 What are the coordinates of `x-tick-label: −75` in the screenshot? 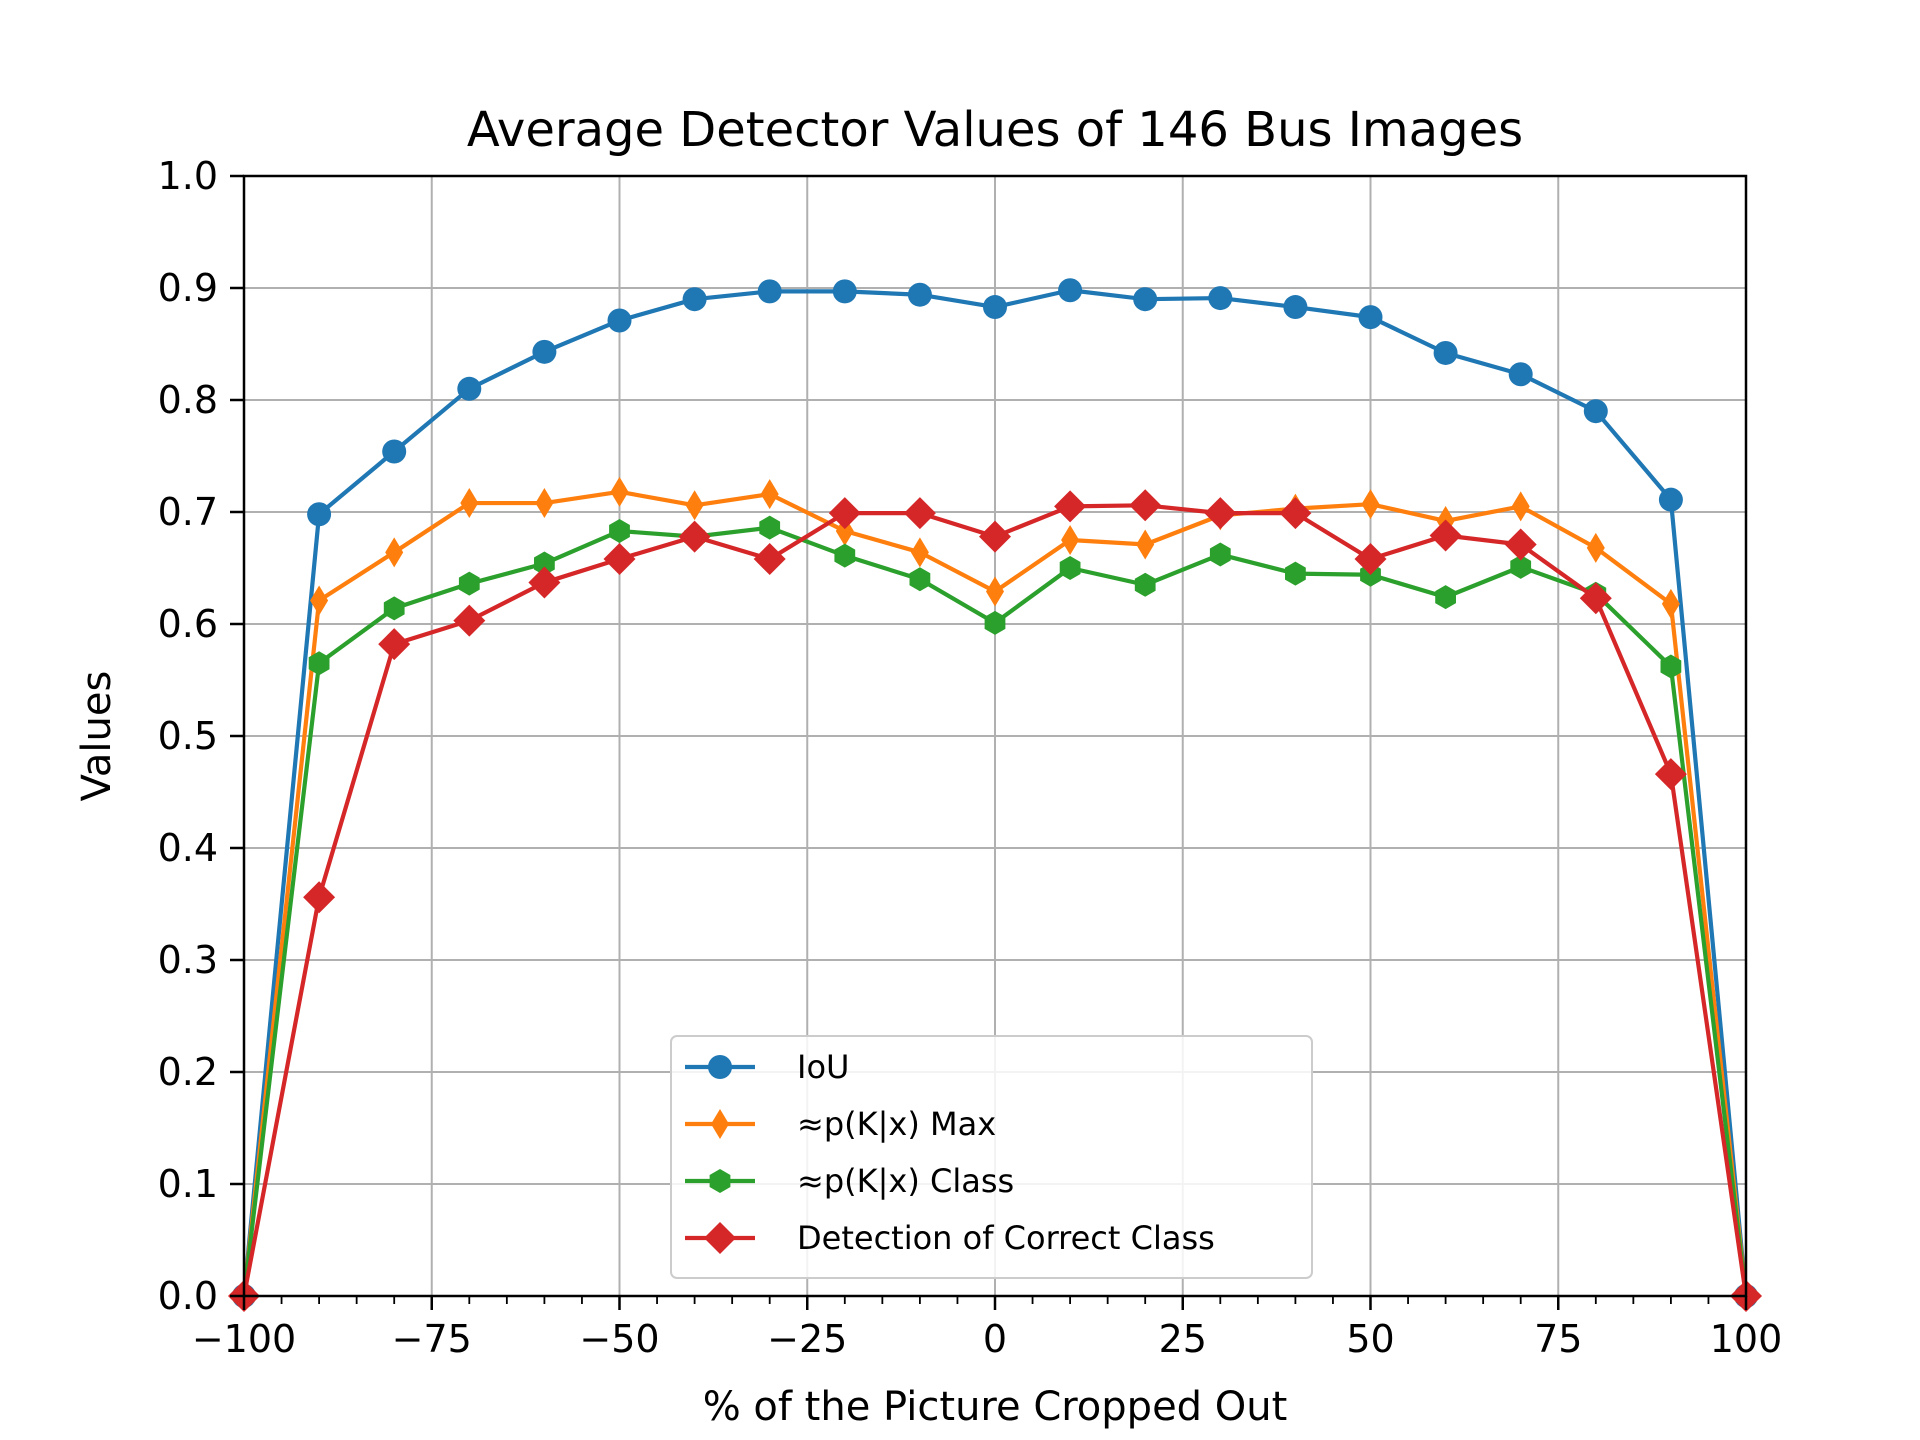 It's located at (432, 1339).